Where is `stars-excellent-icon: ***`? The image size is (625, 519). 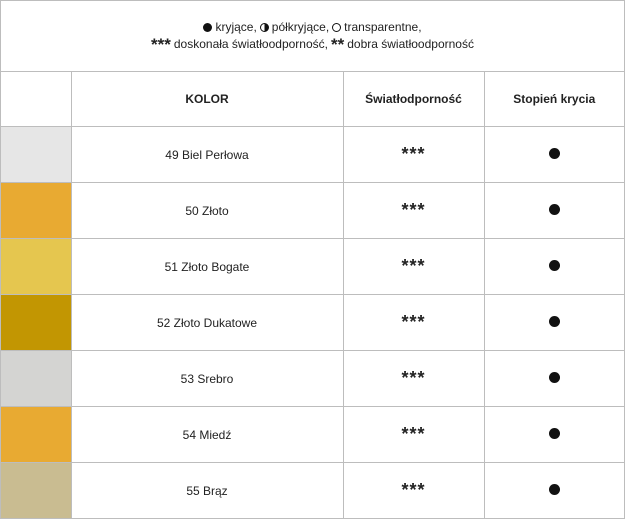 stars-excellent-icon: *** is located at coordinates (161, 44).